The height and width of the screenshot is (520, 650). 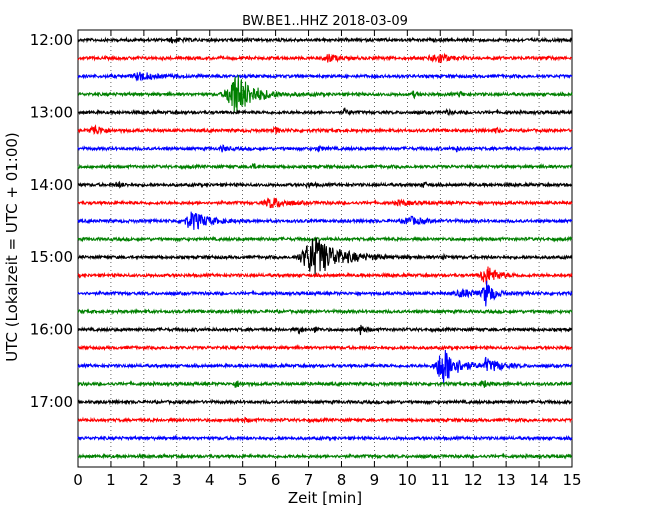 What do you see at coordinates (51, 40) in the screenshot?
I see `y-tick-label: 12:00` at bounding box center [51, 40].